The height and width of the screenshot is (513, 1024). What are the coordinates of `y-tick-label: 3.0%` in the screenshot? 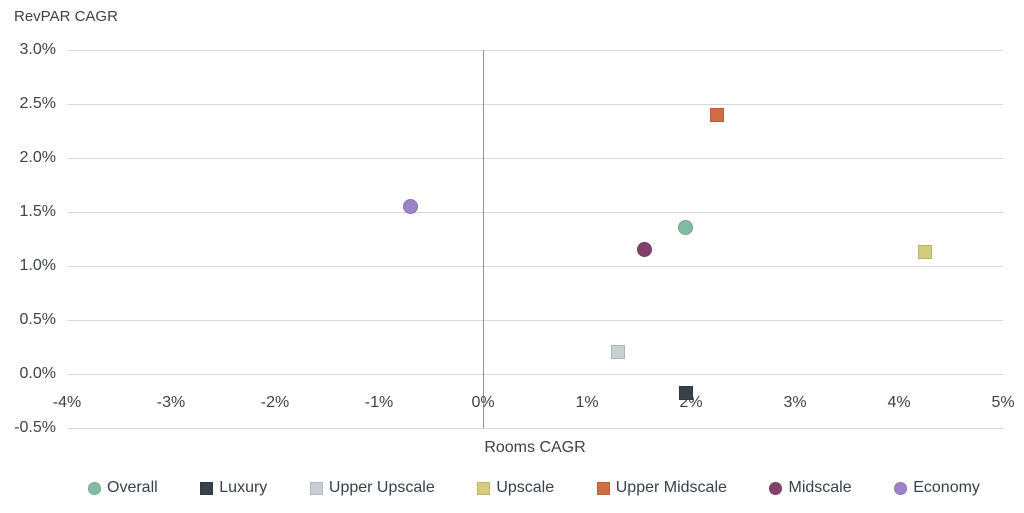 It's located at (37, 49).